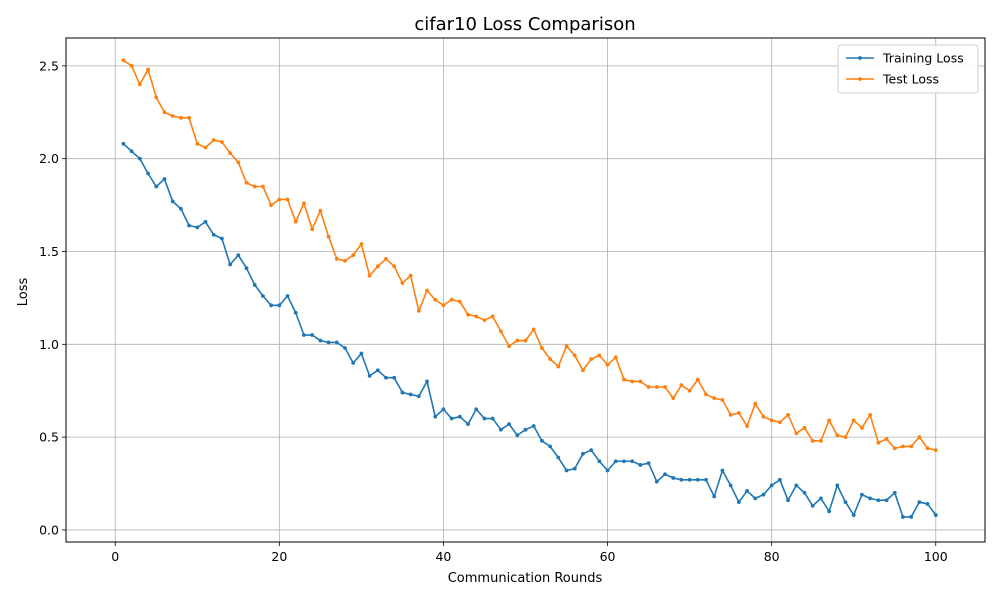 The width and height of the screenshot is (1000, 600). I want to click on legend-item: Test Loss, so click(892, 79).